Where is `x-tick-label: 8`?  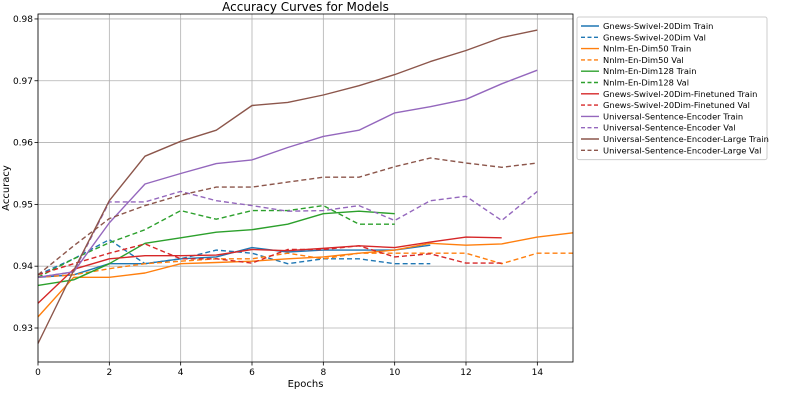
x-tick-label: 8 is located at coordinates (323, 373).